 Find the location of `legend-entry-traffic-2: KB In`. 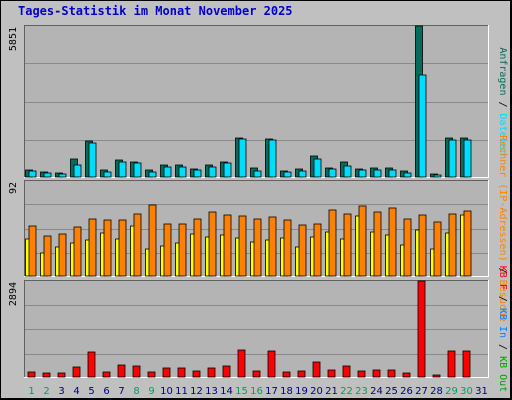

legend-entry-traffic-2: KB In is located at coordinates (502, 323).